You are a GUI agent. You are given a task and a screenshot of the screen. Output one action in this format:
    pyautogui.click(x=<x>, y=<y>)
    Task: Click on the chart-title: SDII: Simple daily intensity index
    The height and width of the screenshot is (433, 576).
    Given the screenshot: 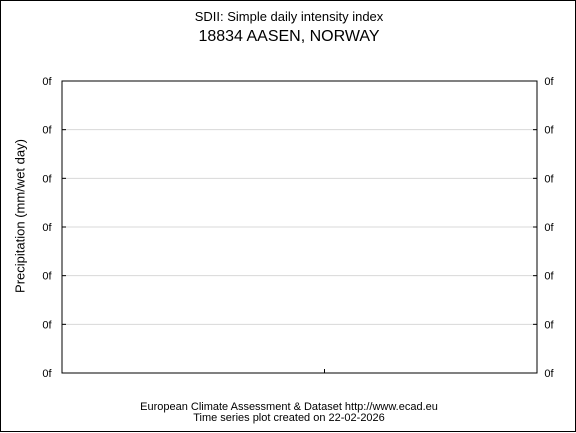 What is the action you would take?
    pyautogui.click(x=289, y=16)
    